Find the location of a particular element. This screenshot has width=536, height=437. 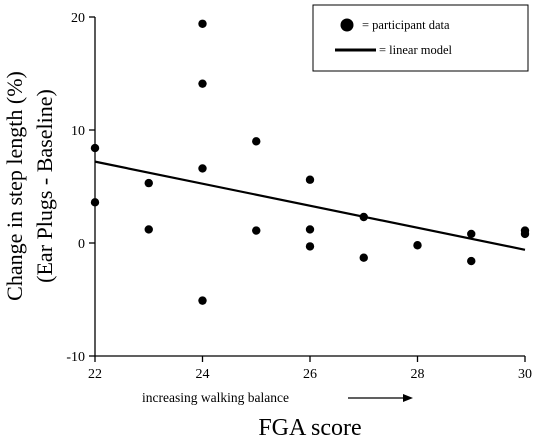

y-axis-label-line2: (Ear Plugs - Baseline) is located at coordinates (44, 186).